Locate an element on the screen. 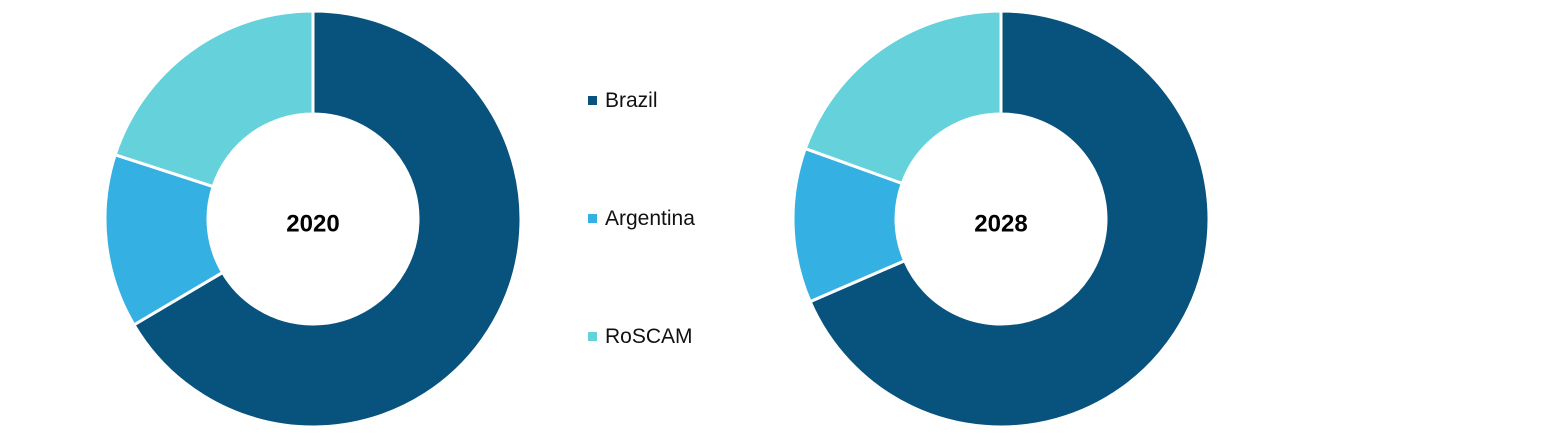  legend-label-roscam: RoSCAM is located at coordinates (649, 336).